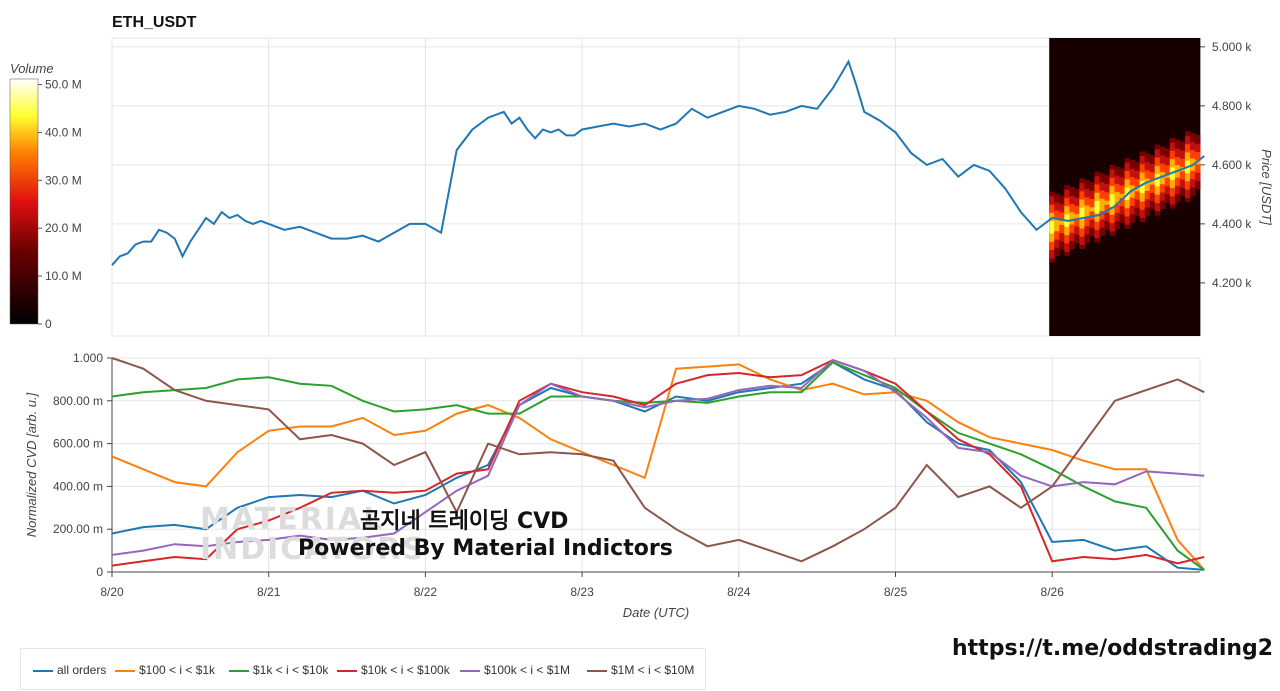 Image resolution: width=1280 pixels, height=691 pixels. Describe the element at coordinates (165, 670) in the screenshot. I see `legend-item: $100 < i < $1k` at that location.